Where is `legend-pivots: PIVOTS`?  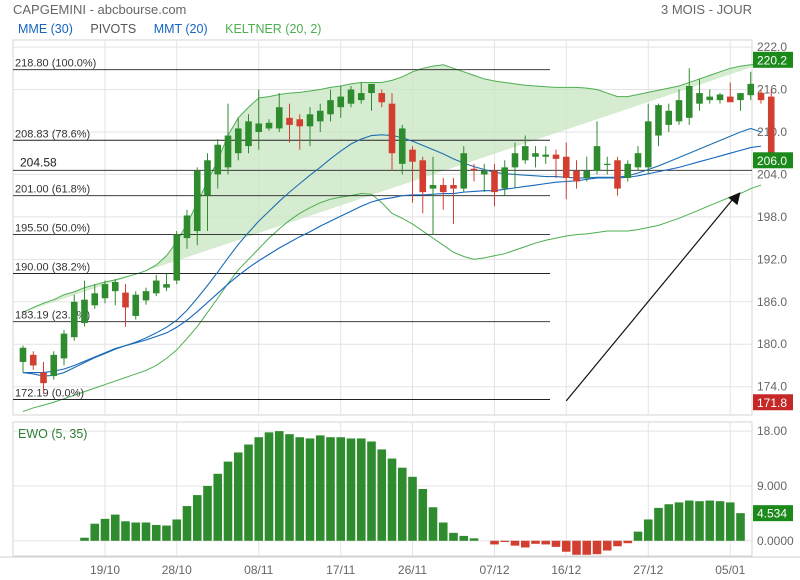 legend-pivots: PIVOTS is located at coordinates (113, 29).